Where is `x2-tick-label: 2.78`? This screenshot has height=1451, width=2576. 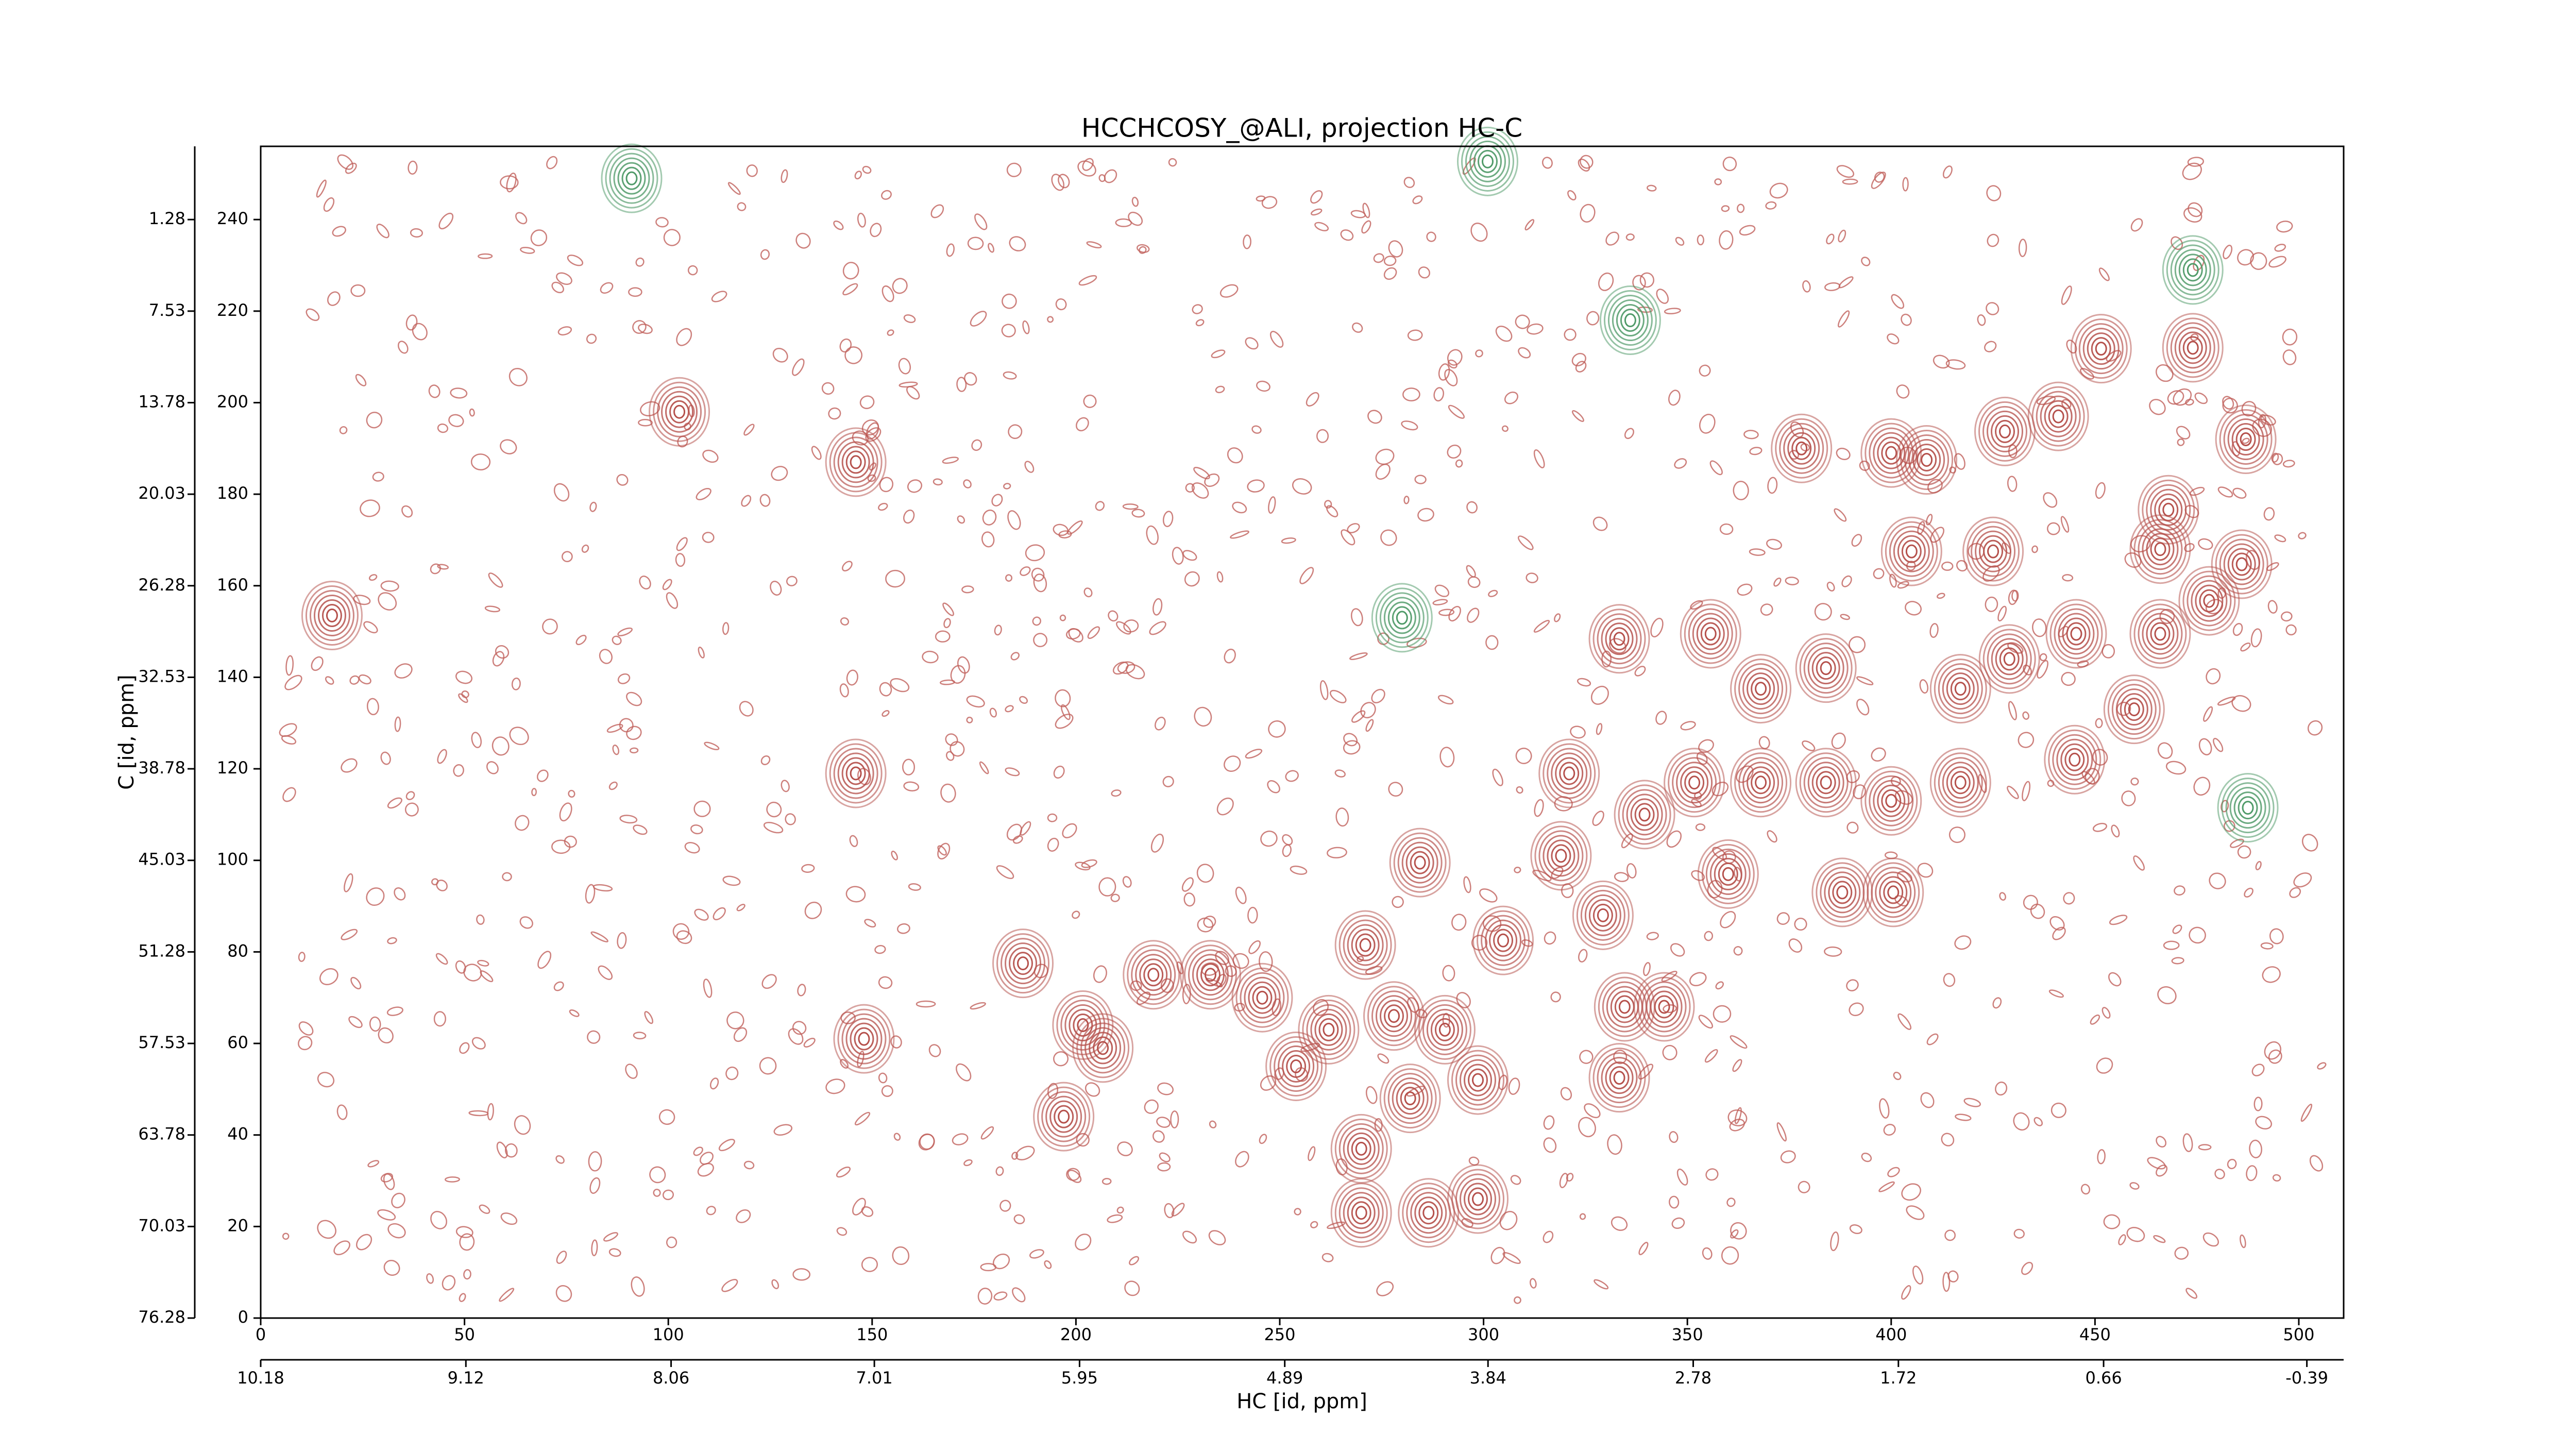 x2-tick-label: 2.78 is located at coordinates (1693, 1378).